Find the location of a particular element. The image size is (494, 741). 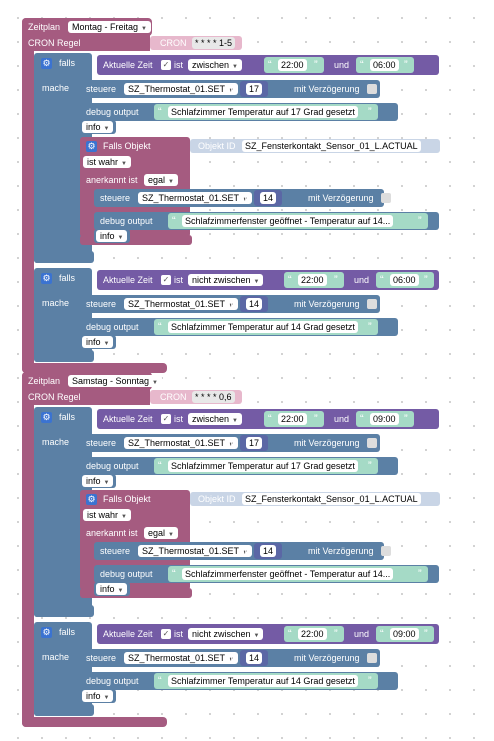

anerkannt-label: anerkannt ist is located at coordinates (112, 533).